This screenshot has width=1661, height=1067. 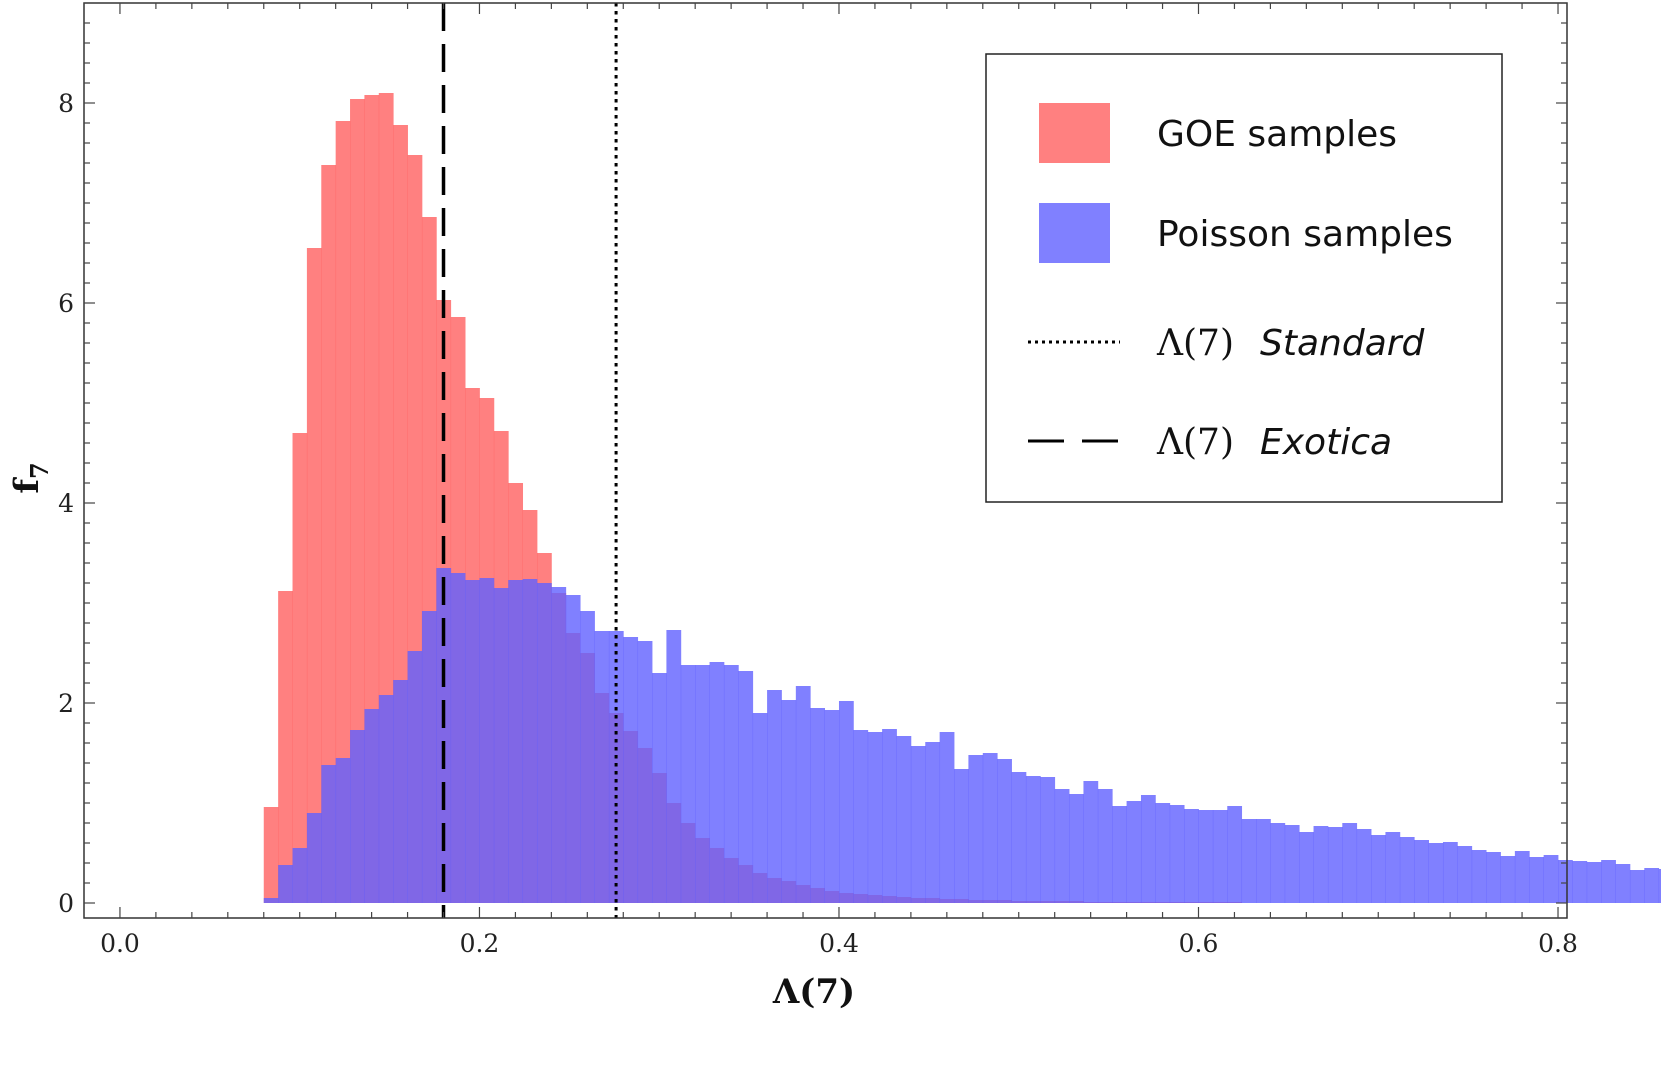 I want to click on x-axis-title: Λ(7), so click(x=813, y=992).